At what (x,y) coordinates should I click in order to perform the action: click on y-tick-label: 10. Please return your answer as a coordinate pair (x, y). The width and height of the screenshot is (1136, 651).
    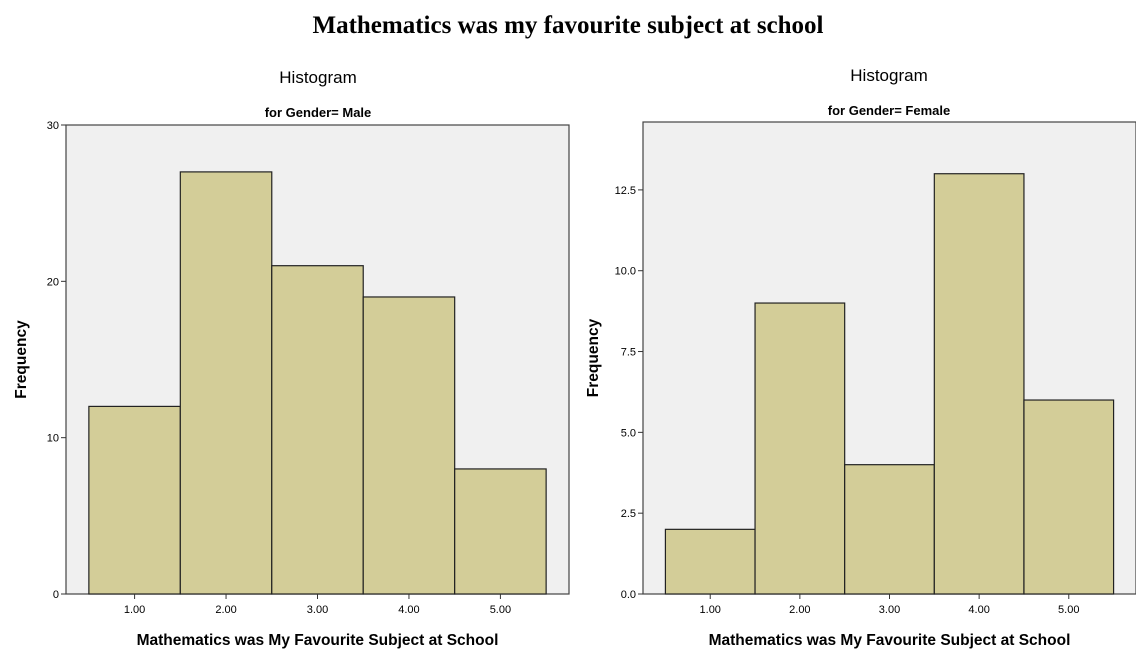
    Looking at the image, I should click on (53, 439).